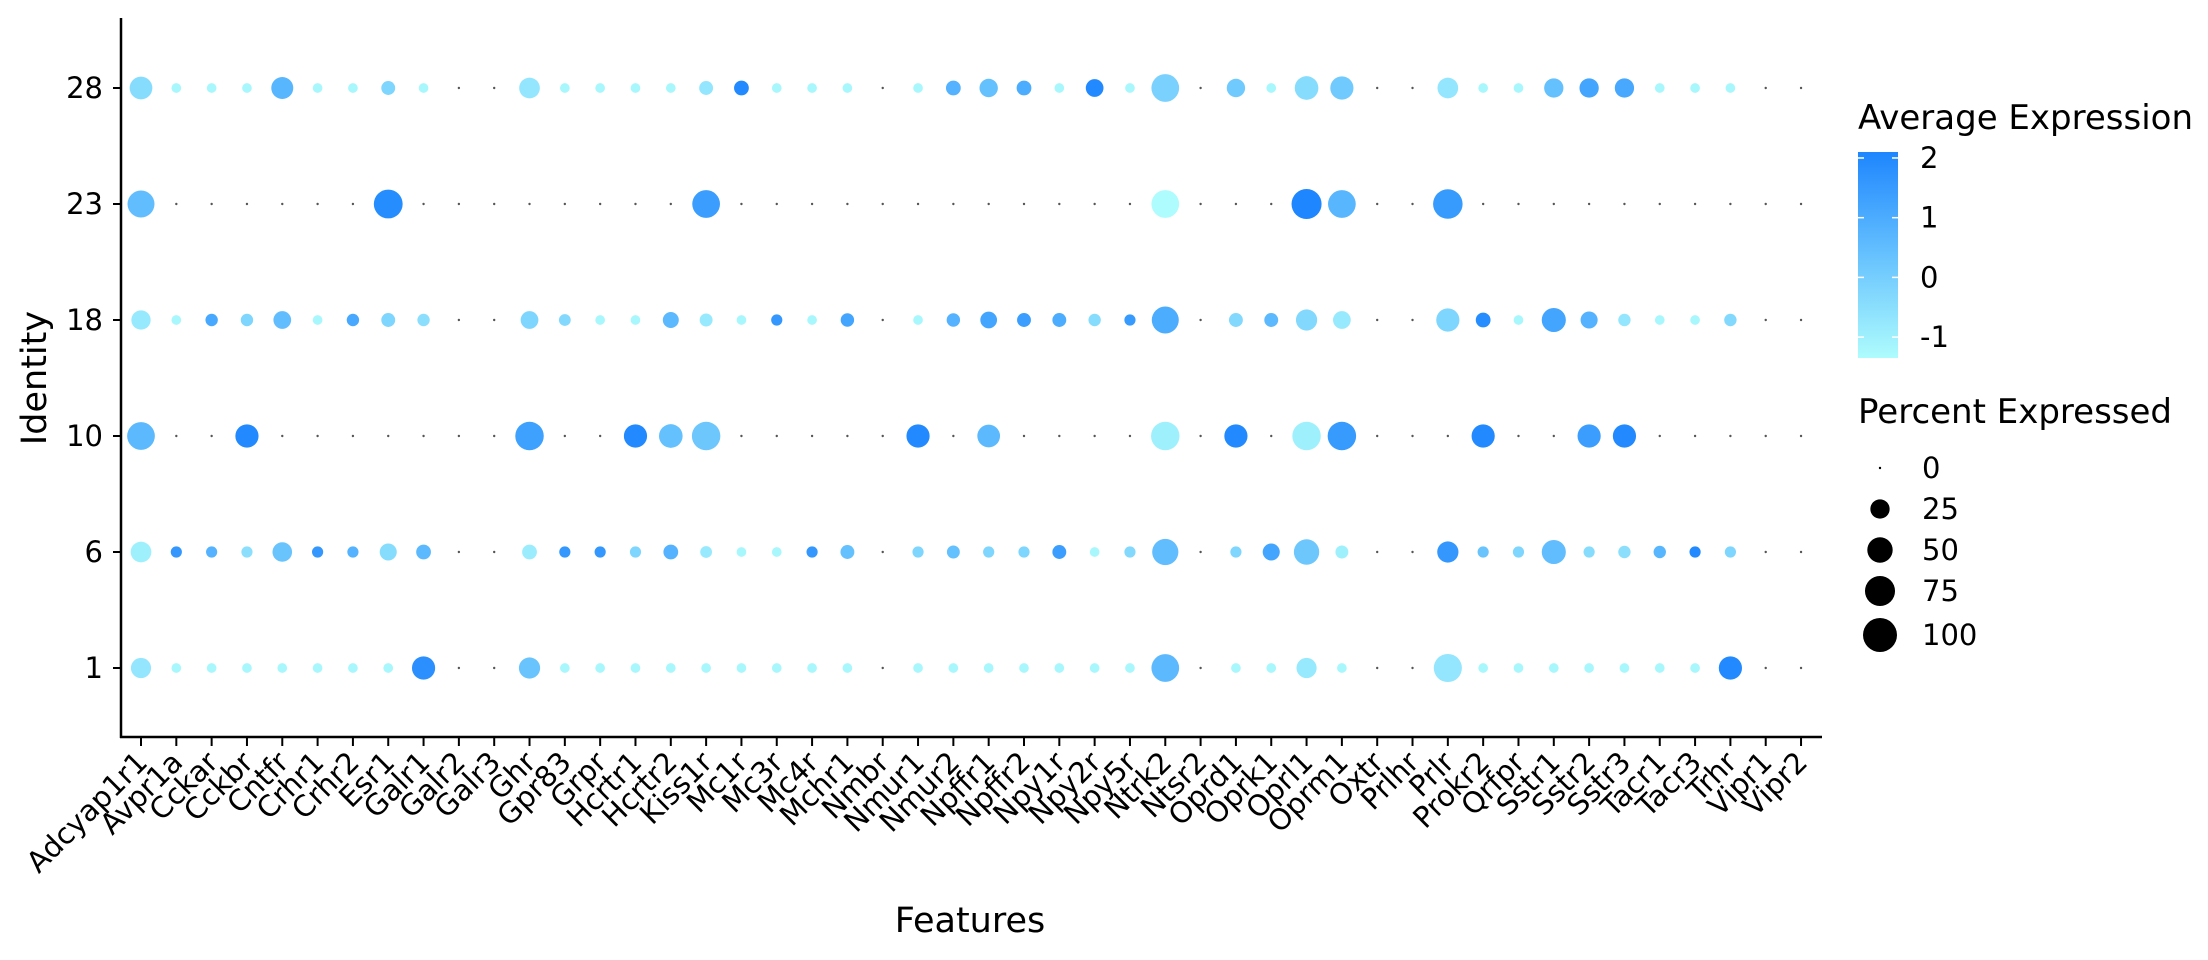 This screenshot has height=960, width=2208. What do you see at coordinates (1940, 509) in the screenshot?
I see `size-legend-label: 25` at bounding box center [1940, 509].